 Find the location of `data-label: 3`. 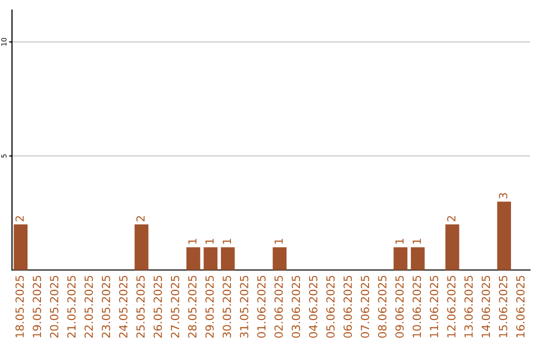

data-label: 3 is located at coordinates (503, 195).